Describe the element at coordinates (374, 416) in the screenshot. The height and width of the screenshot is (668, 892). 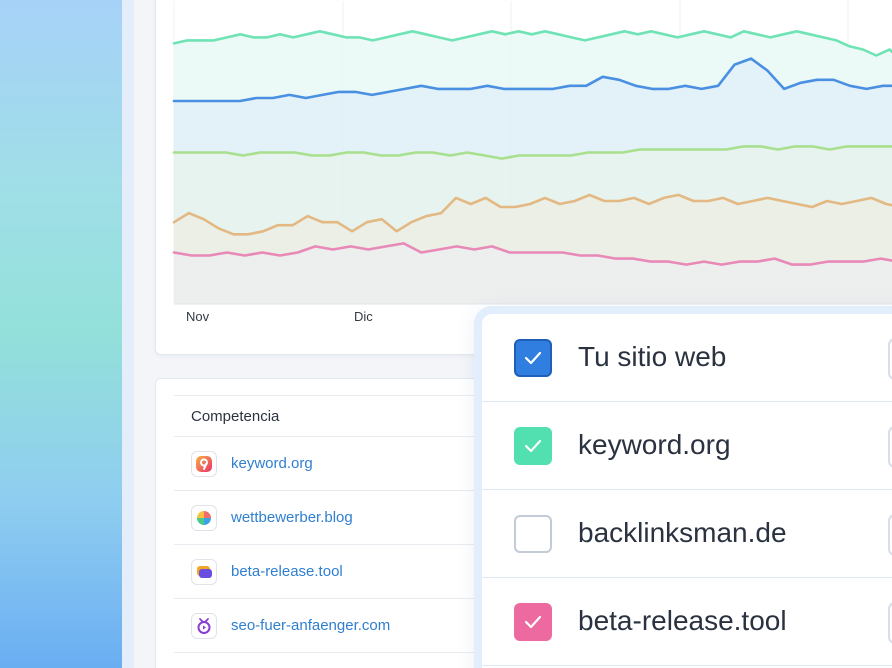
I see `competitors-header: Competencia` at that location.